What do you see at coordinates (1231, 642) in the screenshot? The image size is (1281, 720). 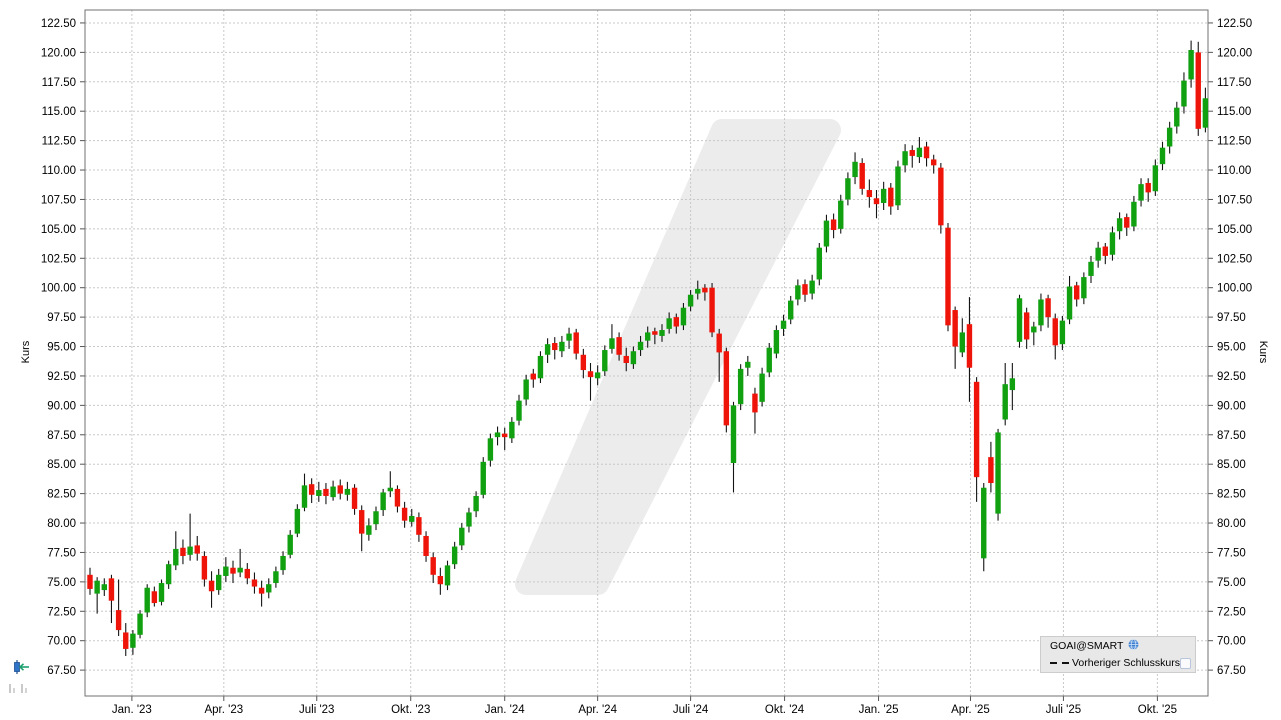 I see `y-tick-label-right: 70.00` at bounding box center [1231, 642].